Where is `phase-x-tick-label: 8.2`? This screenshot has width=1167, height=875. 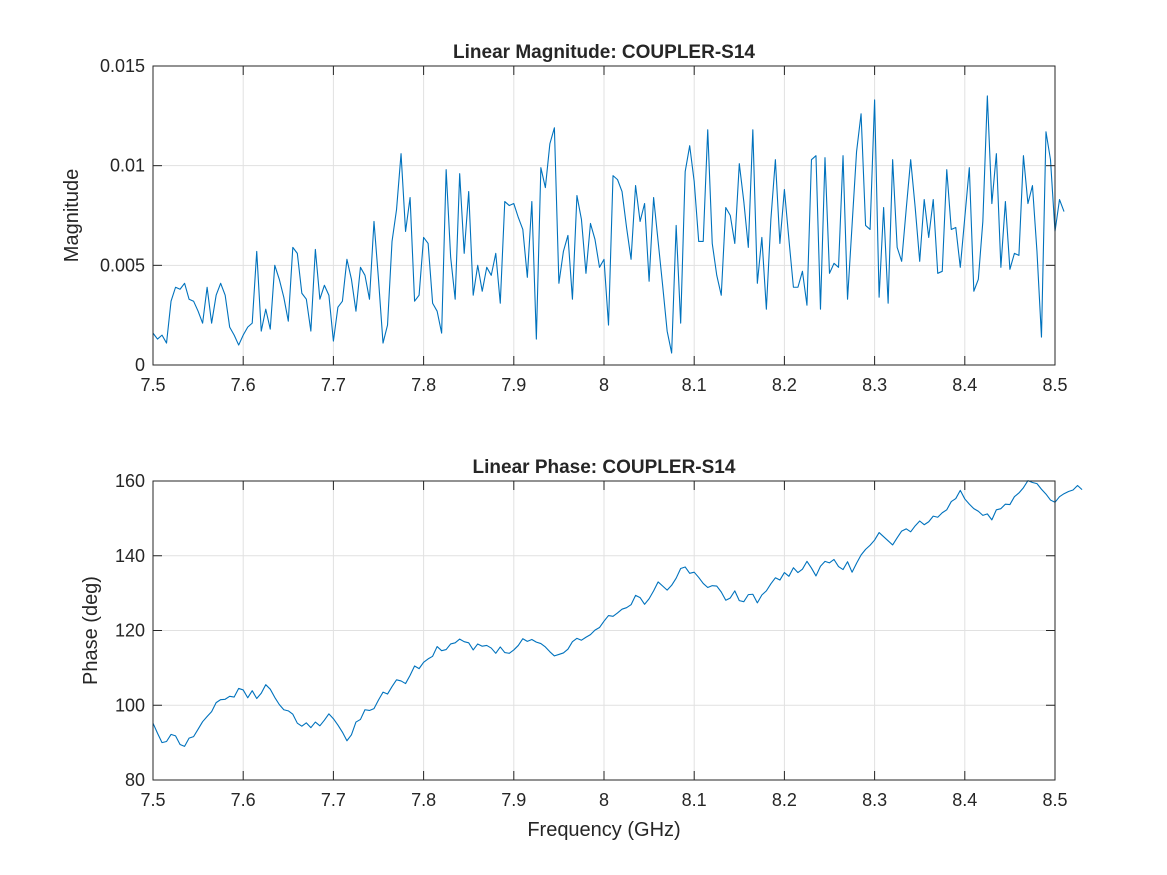 phase-x-tick-label: 8.2 is located at coordinates (784, 800).